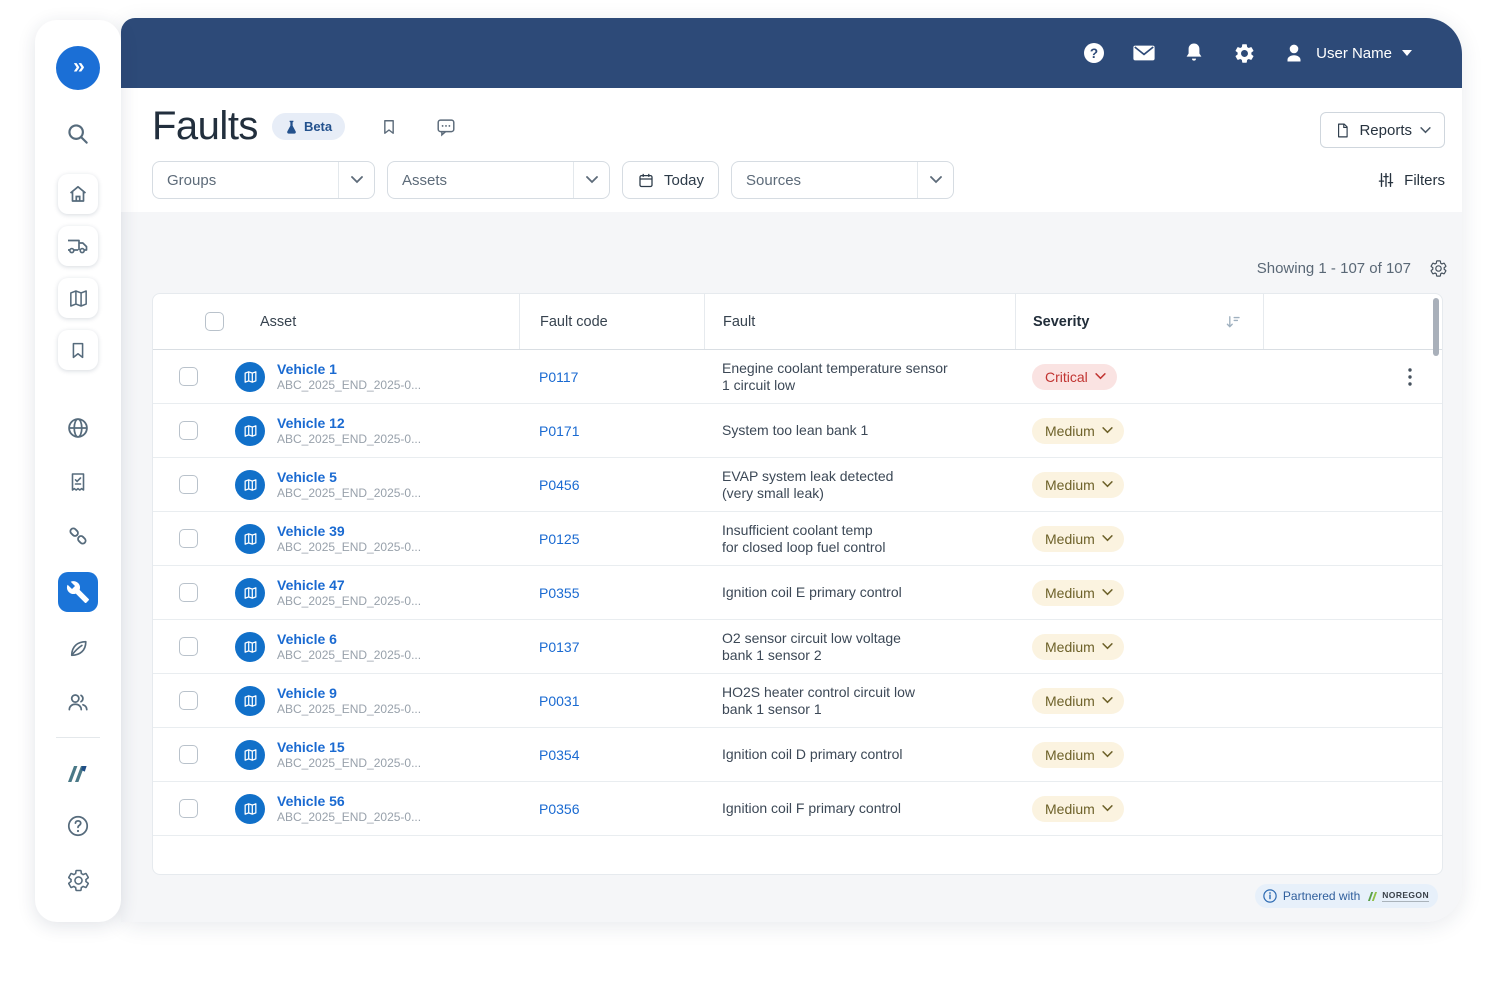  I want to click on mail-icon, so click(1144, 53).